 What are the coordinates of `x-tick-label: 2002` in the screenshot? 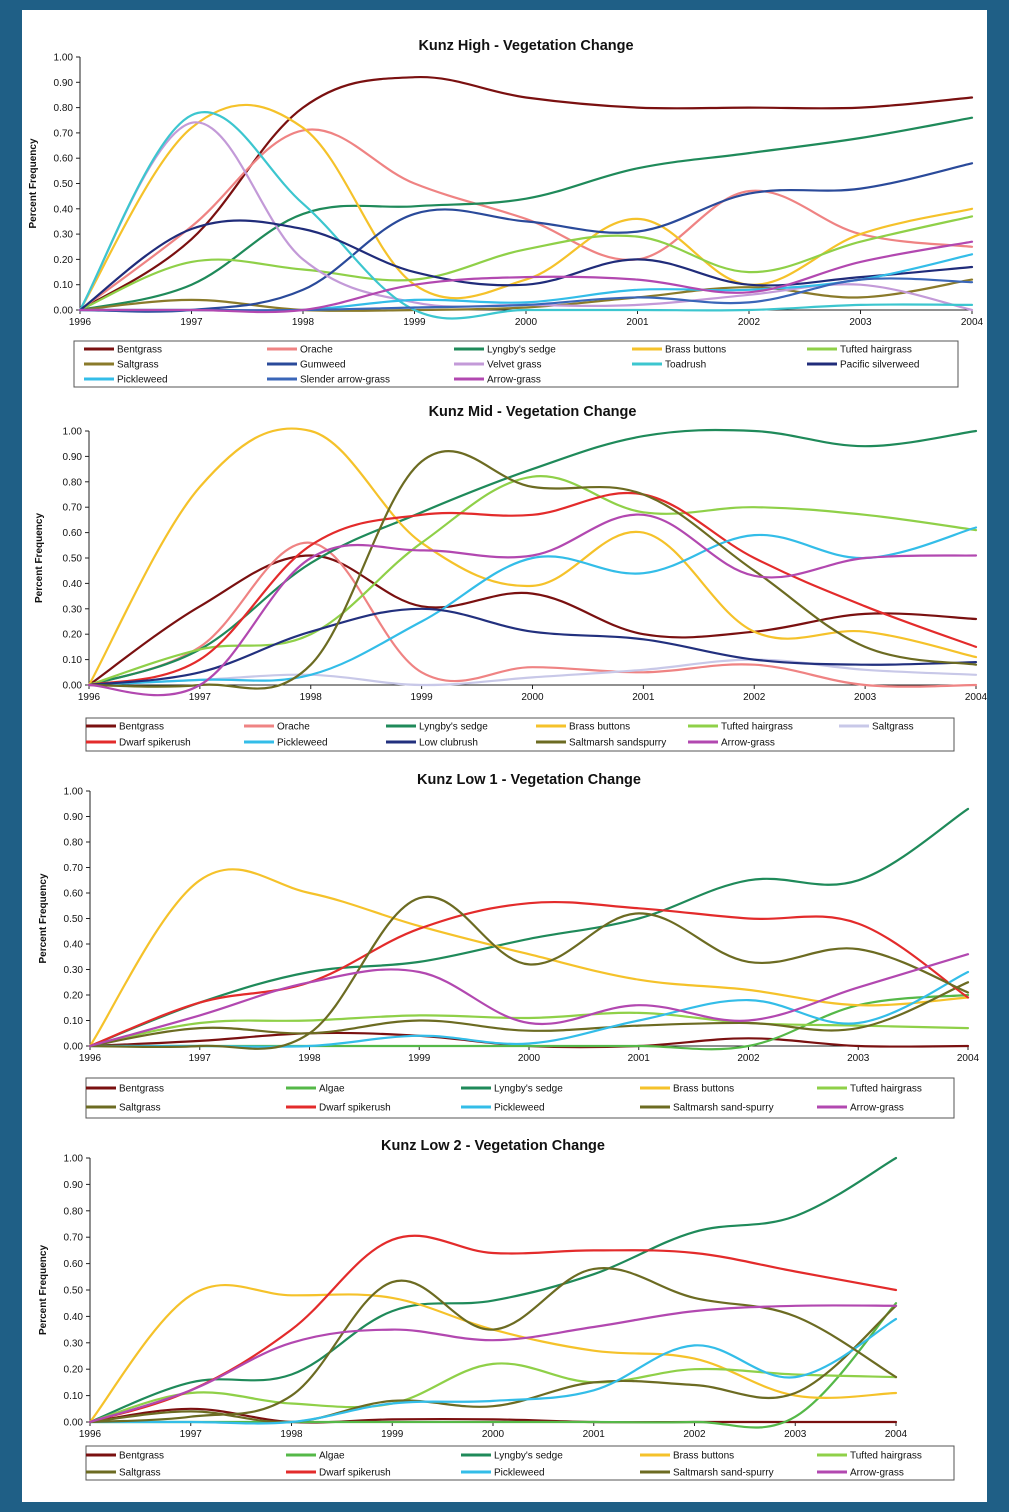 It's located at (694, 1434).